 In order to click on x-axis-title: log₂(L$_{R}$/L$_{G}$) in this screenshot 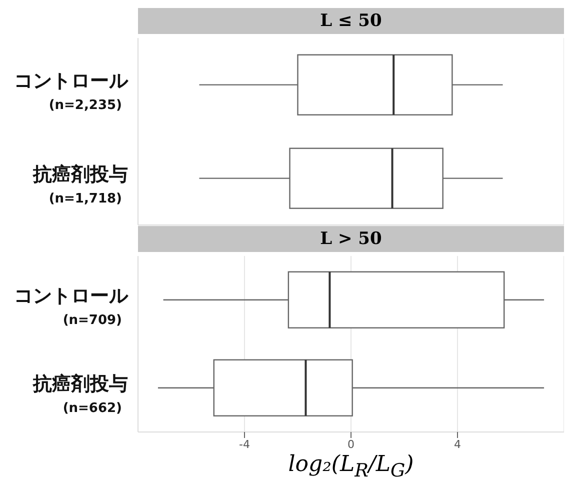, I will do `click(351, 467)`.